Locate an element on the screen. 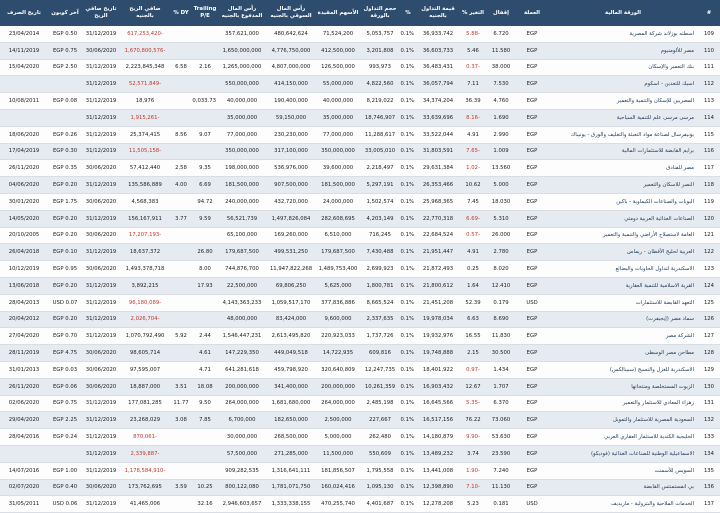 This screenshot has width=720, height=513. cell-num: 128 is located at coordinates (709, 353).